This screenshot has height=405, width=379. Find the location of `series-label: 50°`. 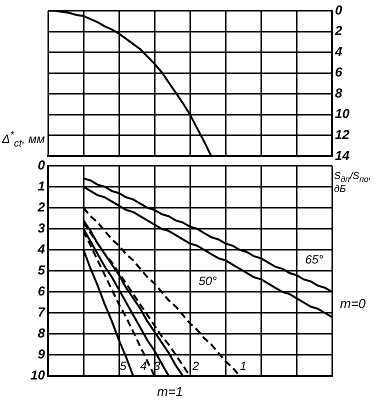

series-label: 50° is located at coordinates (208, 281).